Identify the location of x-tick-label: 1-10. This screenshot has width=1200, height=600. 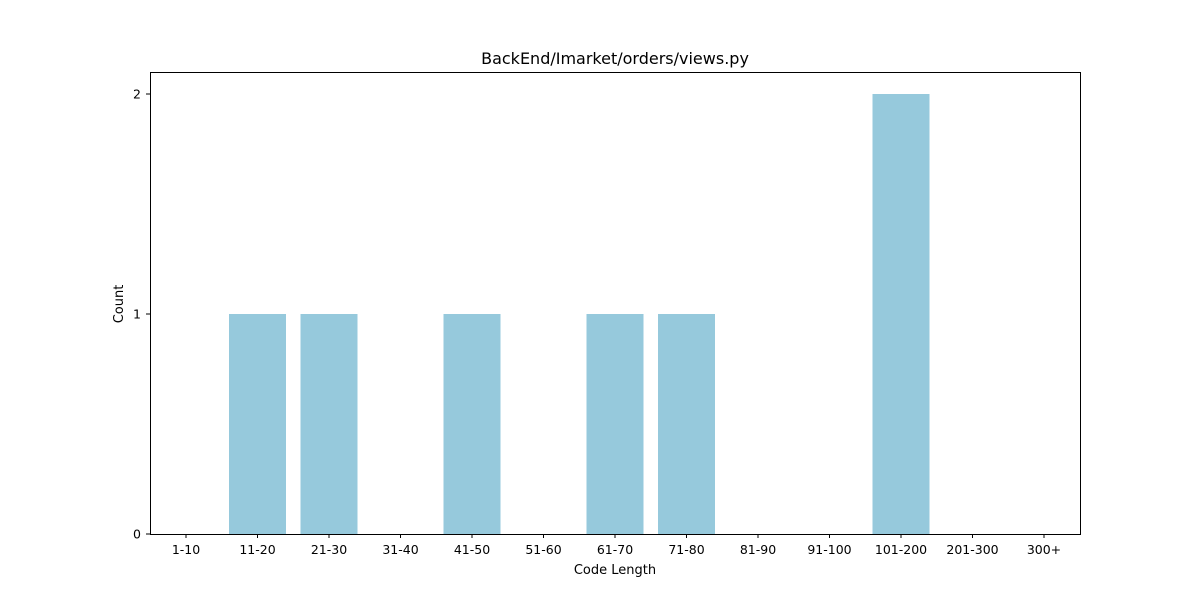
(186, 549).